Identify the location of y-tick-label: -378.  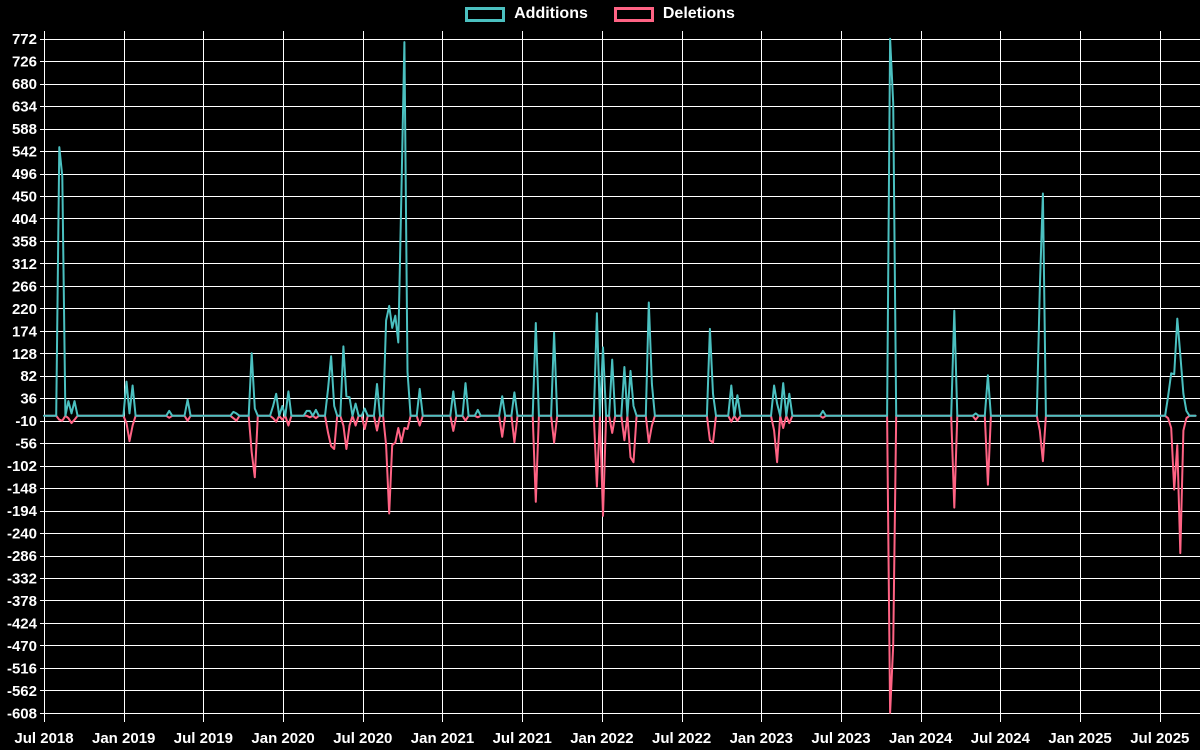
(22, 601).